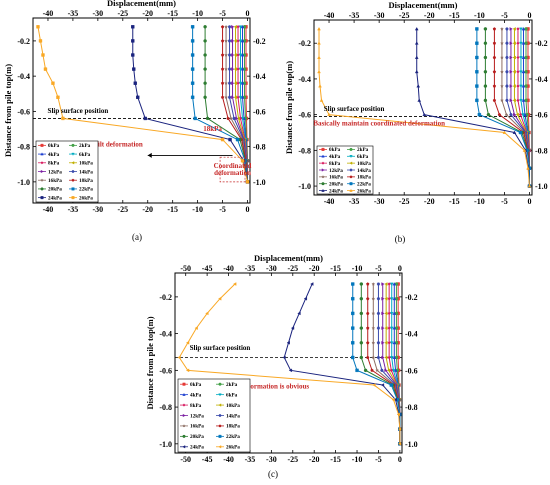 The height and width of the screenshot is (485, 550). What do you see at coordinates (233, 427) in the screenshot?
I see `legend-label: 18kPa` at bounding box center [233, 427].